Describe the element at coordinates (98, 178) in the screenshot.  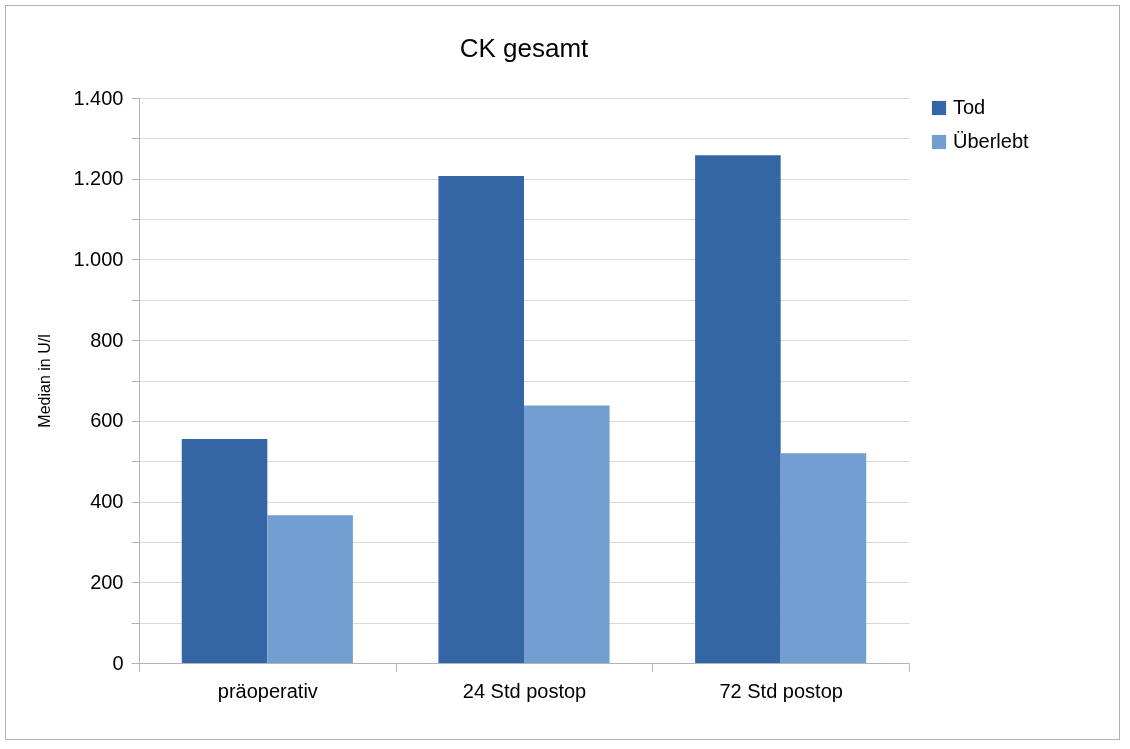
I see `y-tick-label: 1.200` at that location.